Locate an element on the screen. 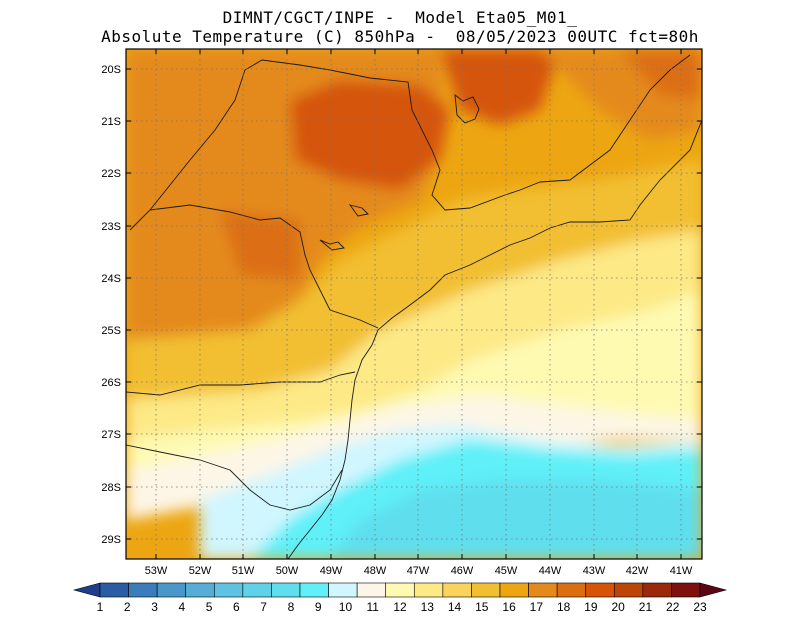  lat-label: 24S is located at coordinates (111, 279).